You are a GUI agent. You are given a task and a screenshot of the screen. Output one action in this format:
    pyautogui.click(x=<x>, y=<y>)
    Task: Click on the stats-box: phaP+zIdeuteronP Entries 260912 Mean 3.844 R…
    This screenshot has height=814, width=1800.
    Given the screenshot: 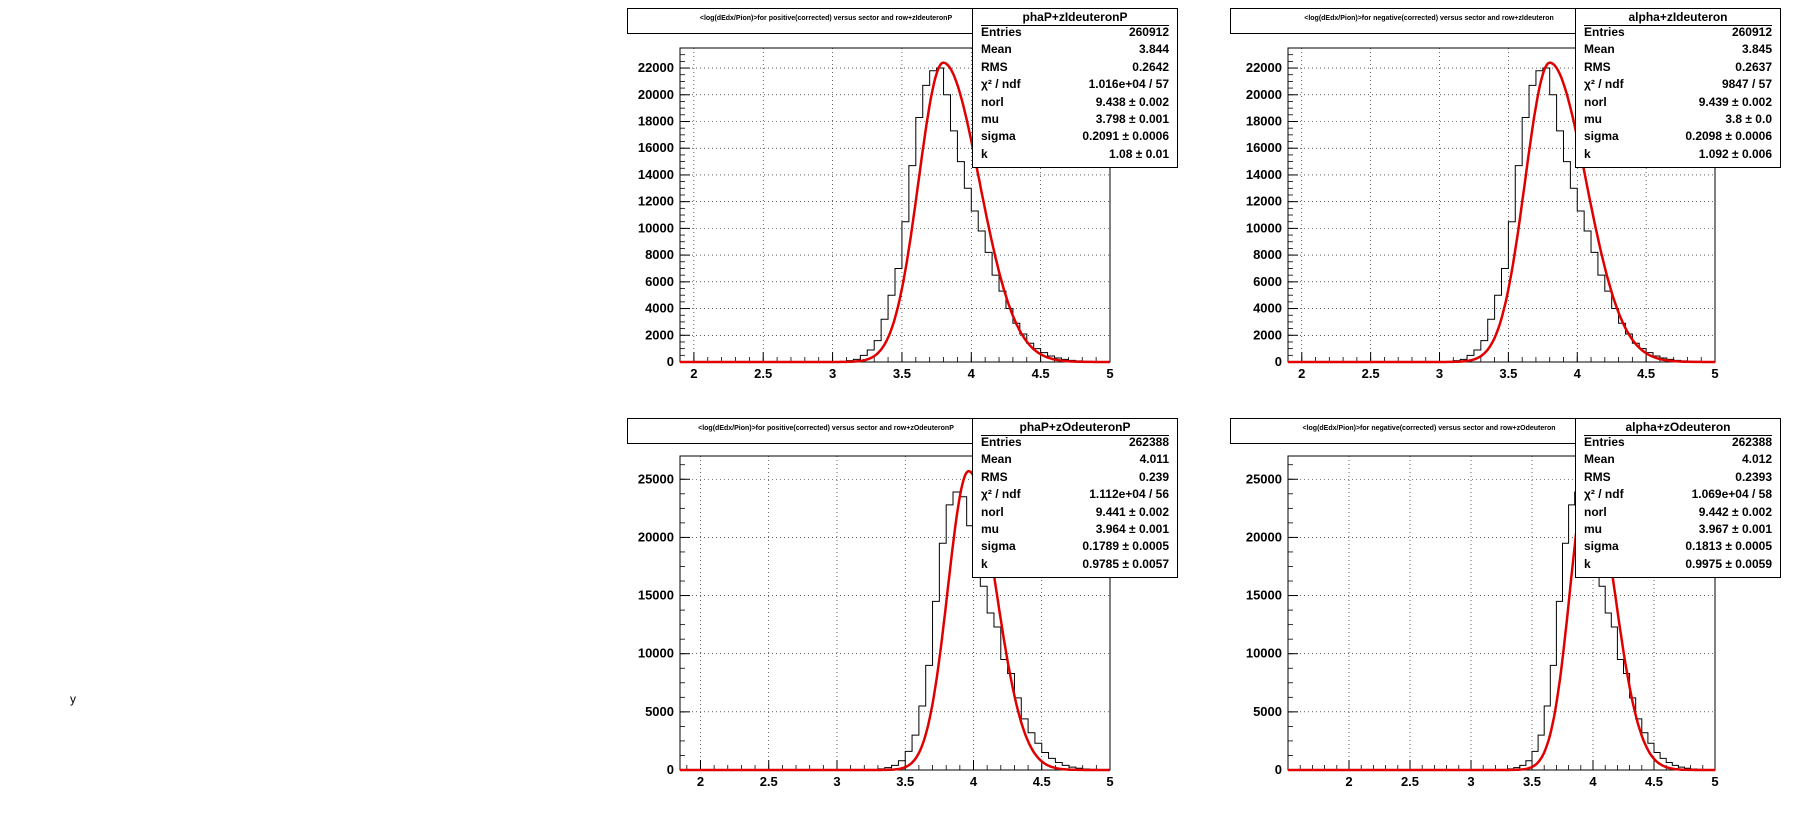 What is the action you would take?
    pyautogui.click(x=1075, y=88)
    